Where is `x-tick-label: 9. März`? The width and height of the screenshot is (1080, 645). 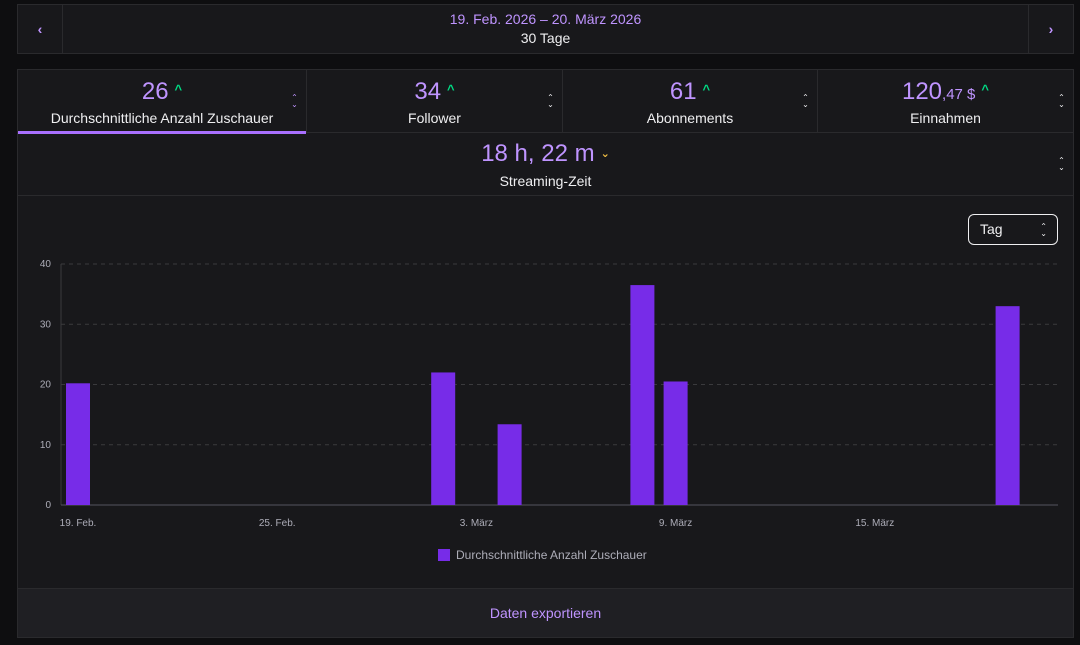
x-tick-label: 9. März is located at coordinates (675, 523).